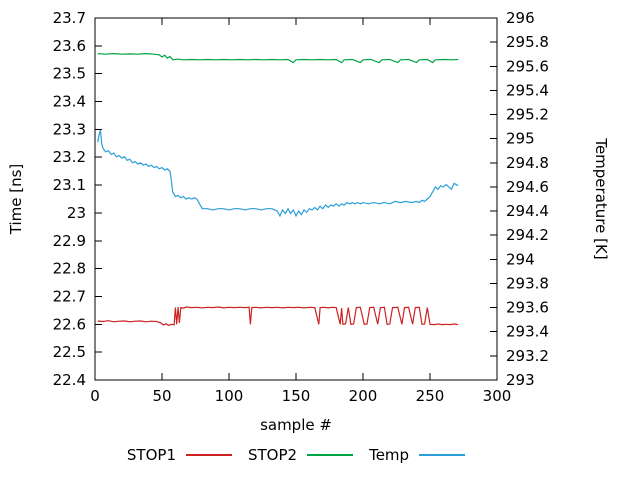  Describe the element at coordinates (278, 174) in the screenshot. I see `series-Temp` at that location.